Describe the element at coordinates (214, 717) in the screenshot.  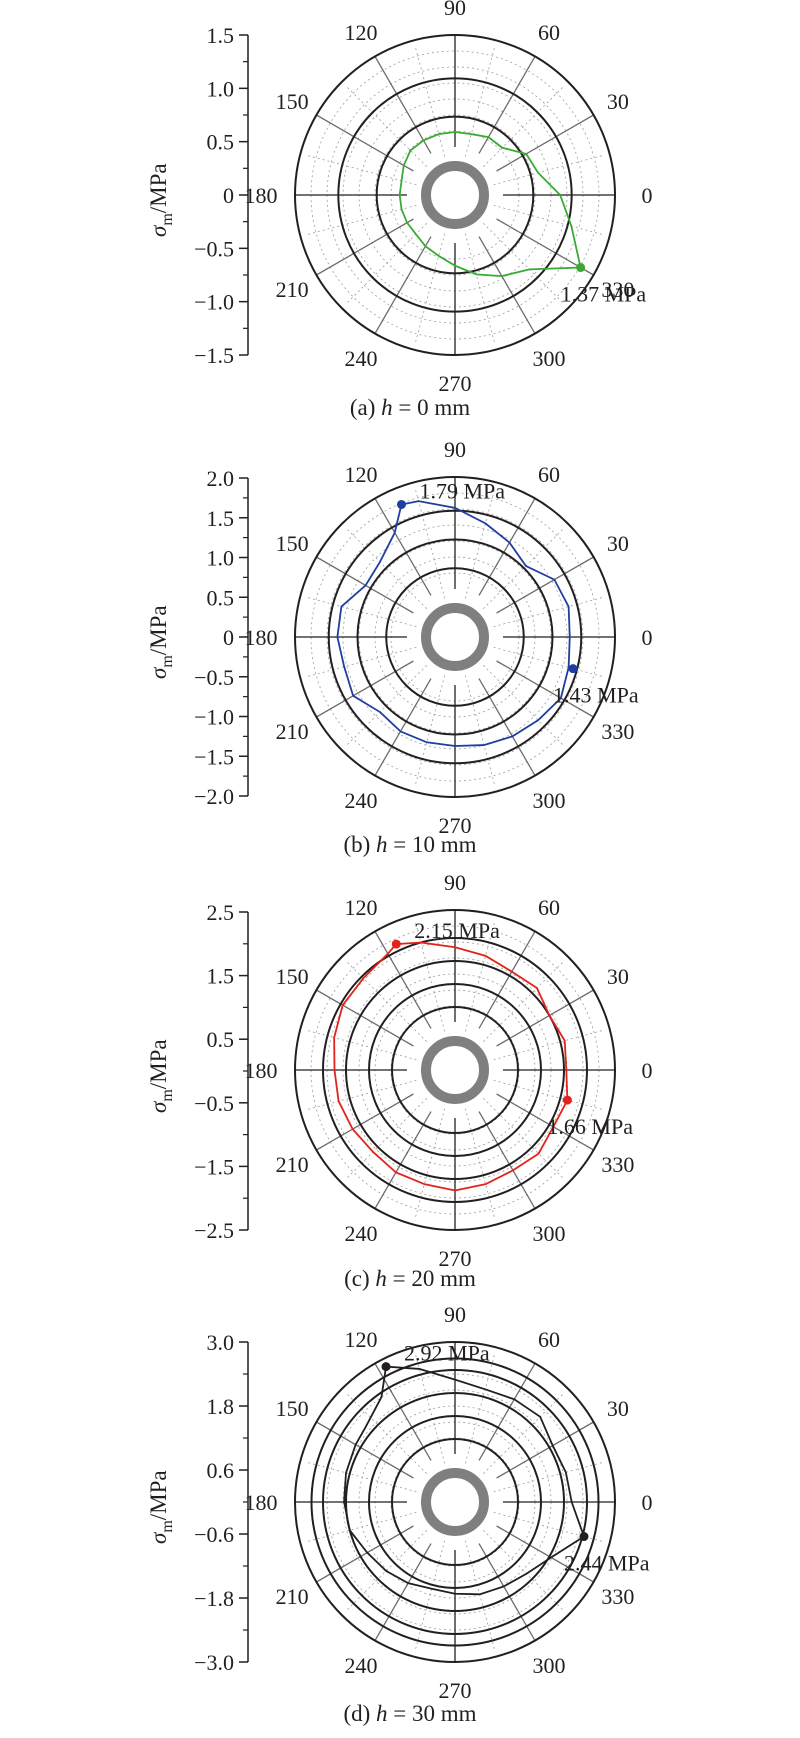
I see `r-tick-label: −1.0` at that location.